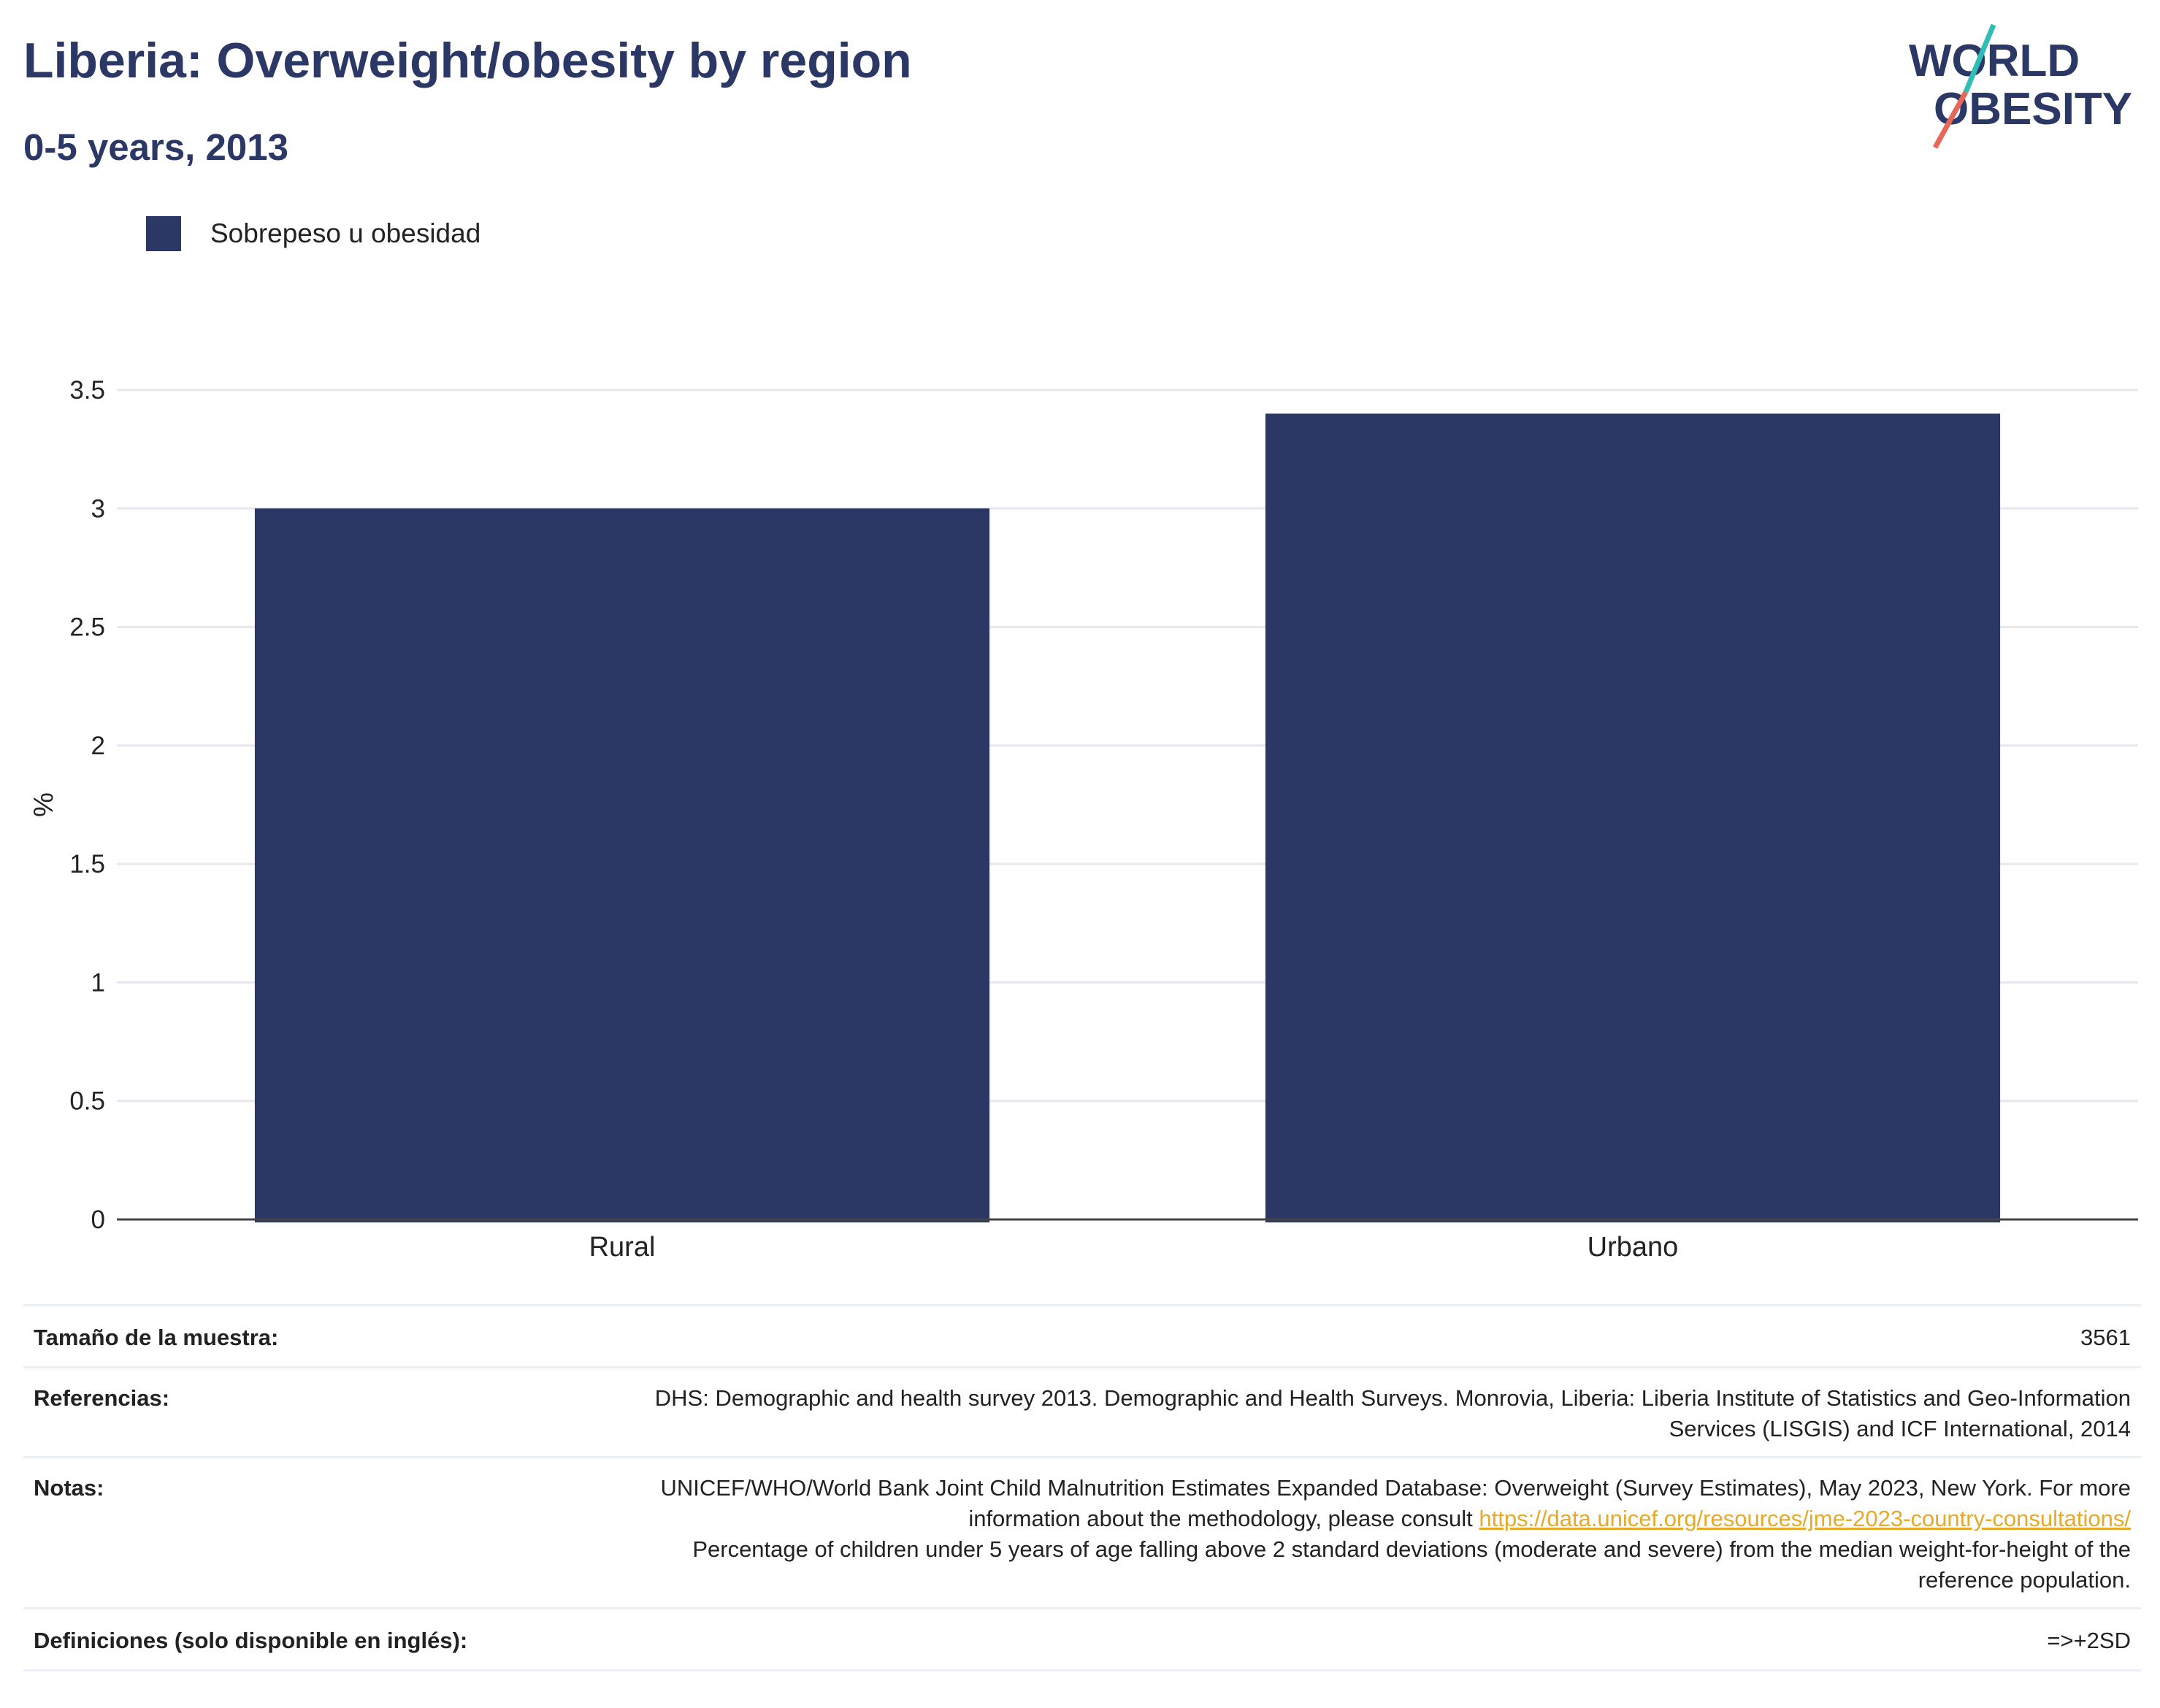 This screenshot has width=2160, height=1708. What do you see at coordinates (98, 746) in the screenshot?
I see `y-tick-label: 2` at bounding box center [98, 746].